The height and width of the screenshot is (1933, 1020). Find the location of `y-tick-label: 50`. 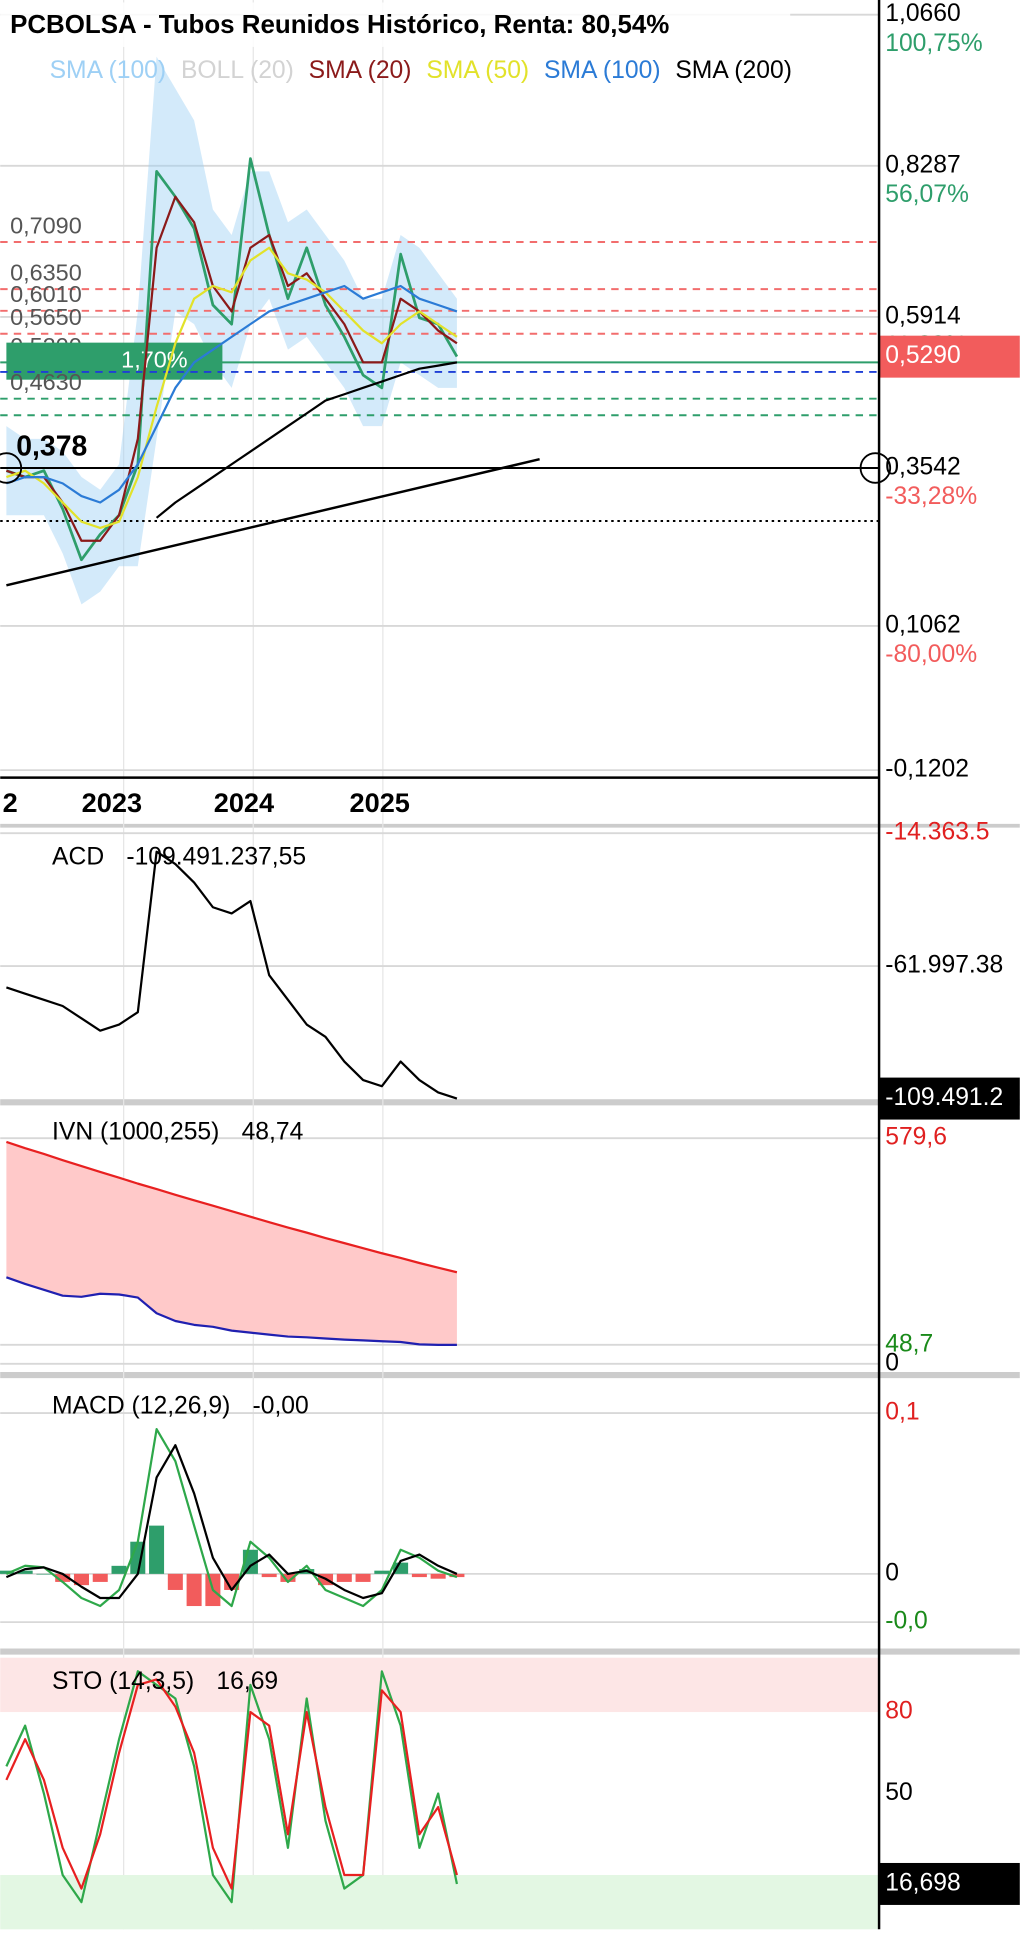

y-tick-label: 50 is located at coordinates (898, 1792).